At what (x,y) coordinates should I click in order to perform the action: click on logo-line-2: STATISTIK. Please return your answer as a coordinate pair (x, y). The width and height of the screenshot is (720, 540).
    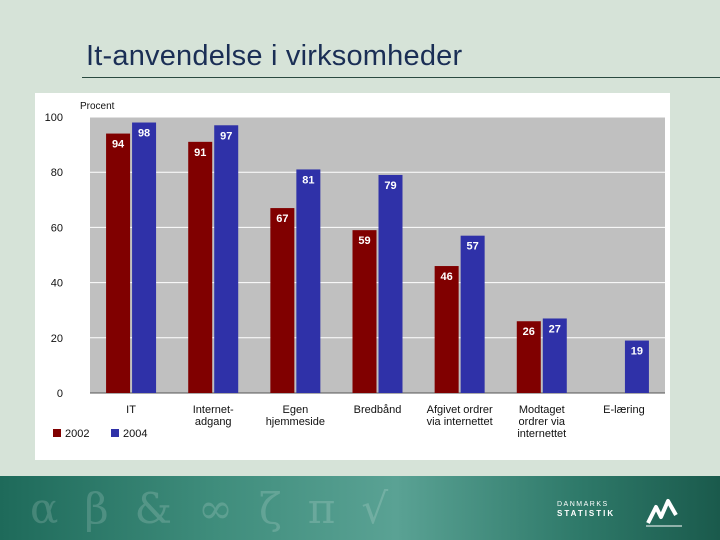
    Looking at the image, I should click on (586, 513).